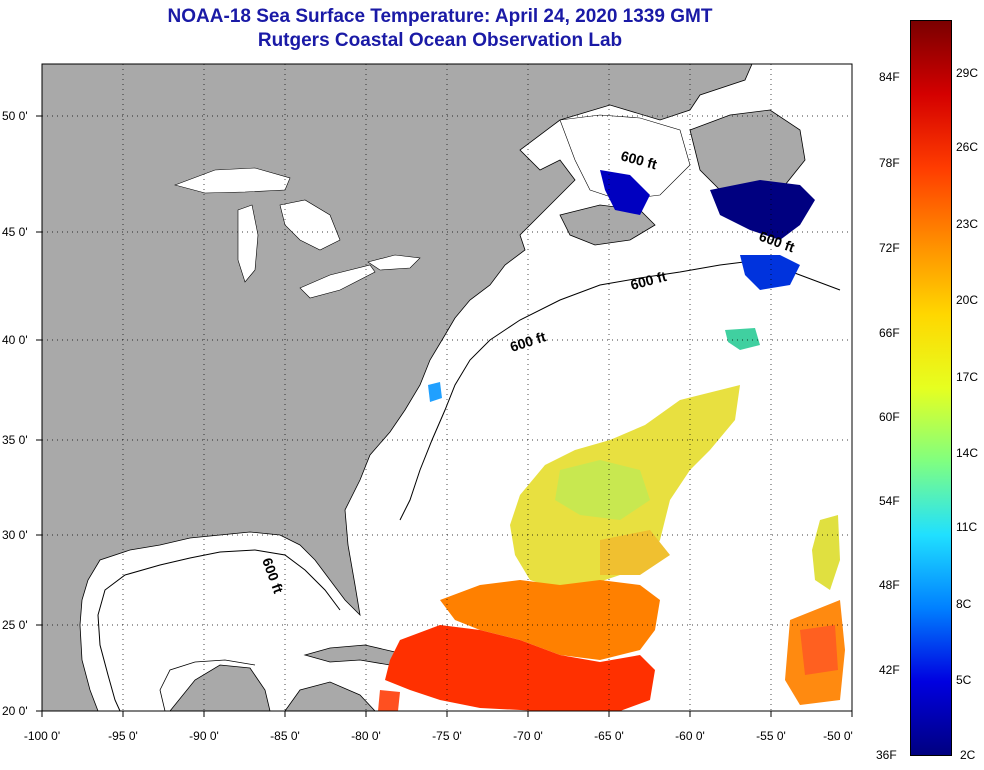 The height and width of the screenshot is (770, 984). What do you see at coordinates (15, 711) in the screenshot?
I see `y-tick-label: 20 0'` at bounding box center [15, 711].